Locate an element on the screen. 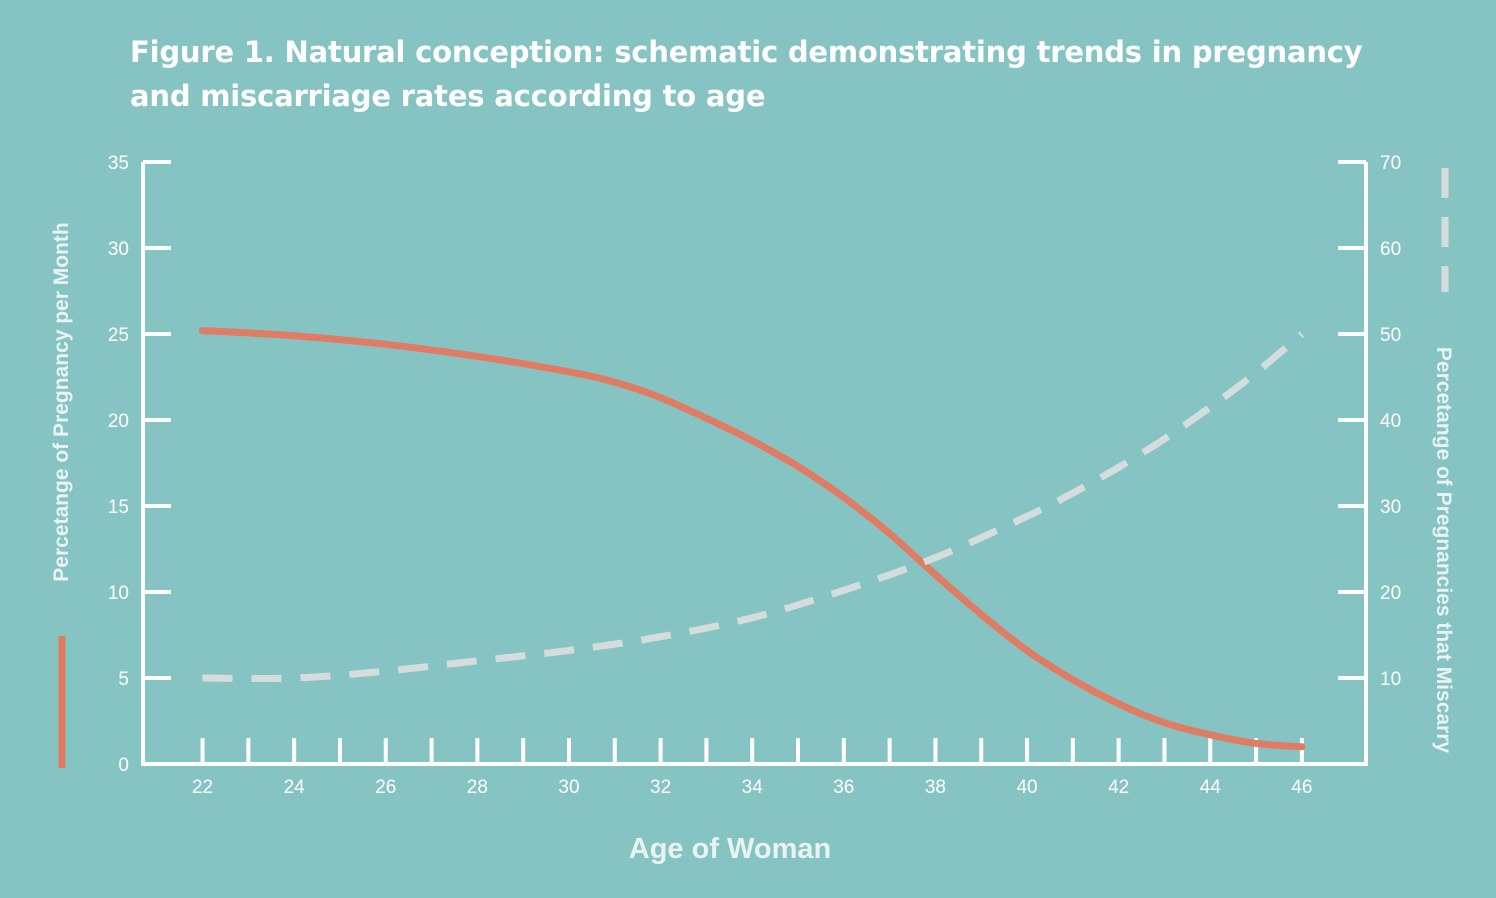 The image size is (1496, 898). x-tick-label: 24 is located at coordinates (295, 787).